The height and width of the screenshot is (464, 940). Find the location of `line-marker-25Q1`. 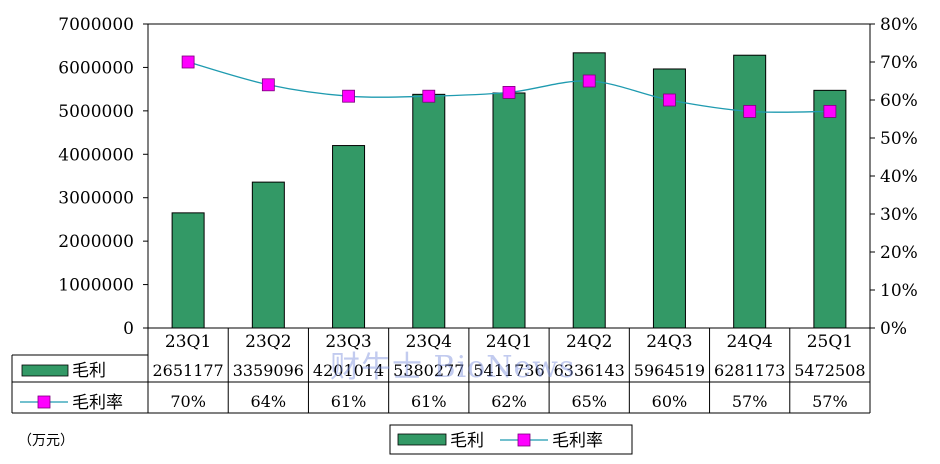

line-marker-25Q1 is located at coordinates (830, 111).